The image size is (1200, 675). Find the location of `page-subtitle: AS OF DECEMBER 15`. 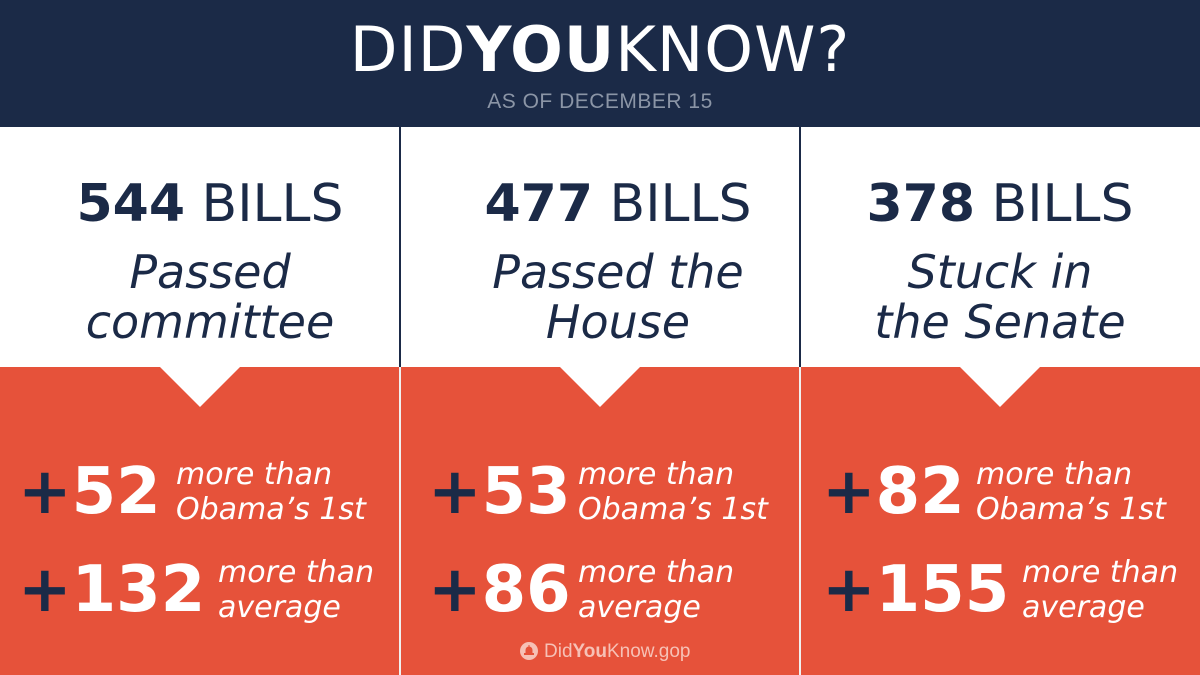

page-subtitle: AS OF DECEMBER 15 is located at coordinates (600, 101).